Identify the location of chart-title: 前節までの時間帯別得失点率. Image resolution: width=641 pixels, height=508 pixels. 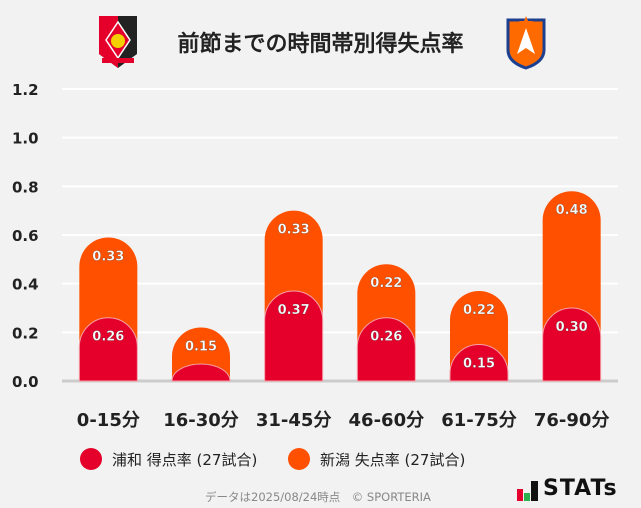
(320, 44).